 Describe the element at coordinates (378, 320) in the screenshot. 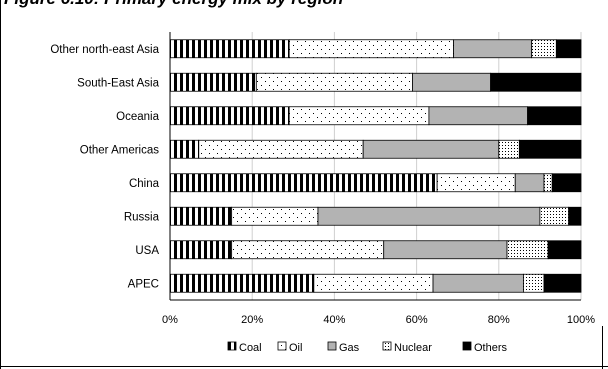

I see `x-tick-labels: 0% 20% 40% 60% 80% 100%` at that location.